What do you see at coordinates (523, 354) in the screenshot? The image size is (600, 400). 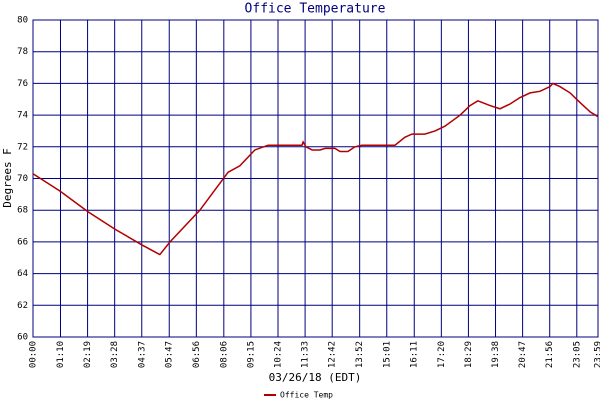 I see `x-tick-label: 20:47` at bounding box center [523, 354].